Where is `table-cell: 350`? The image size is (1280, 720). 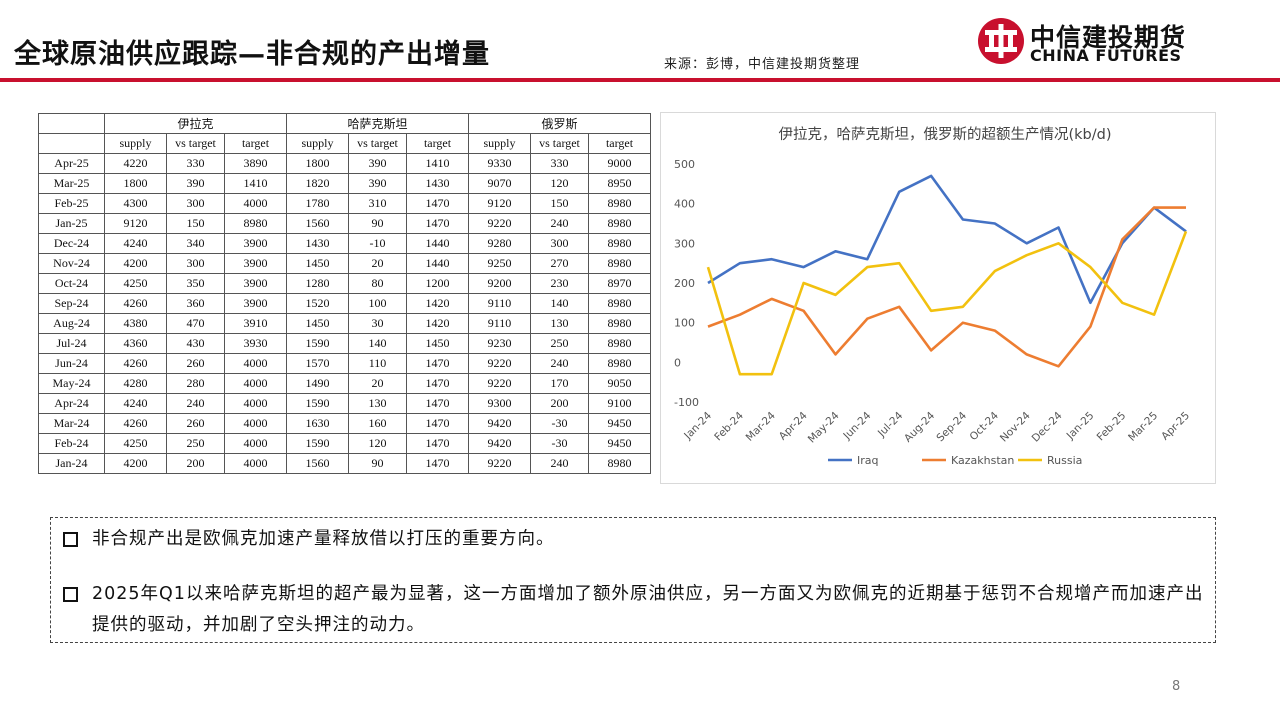
table-cell: 350 is located at coordinates (195, 283).